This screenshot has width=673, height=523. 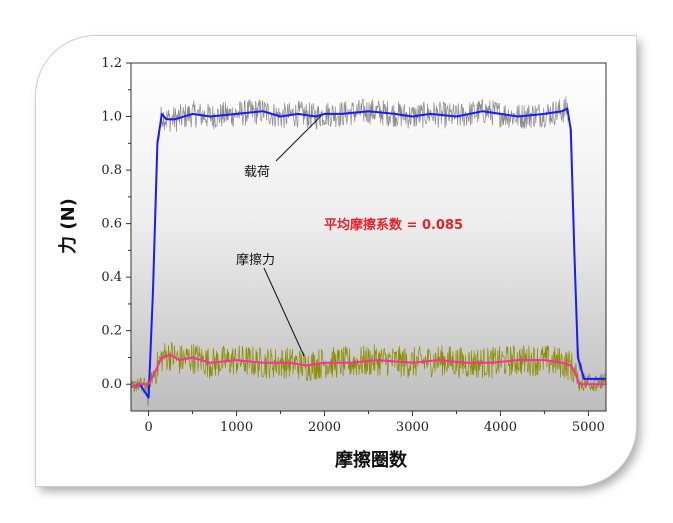 What do you see at coordinates (148, 427) in the screenshot?
I see `x-tick-label: 0` at bounding box center [148, 427].